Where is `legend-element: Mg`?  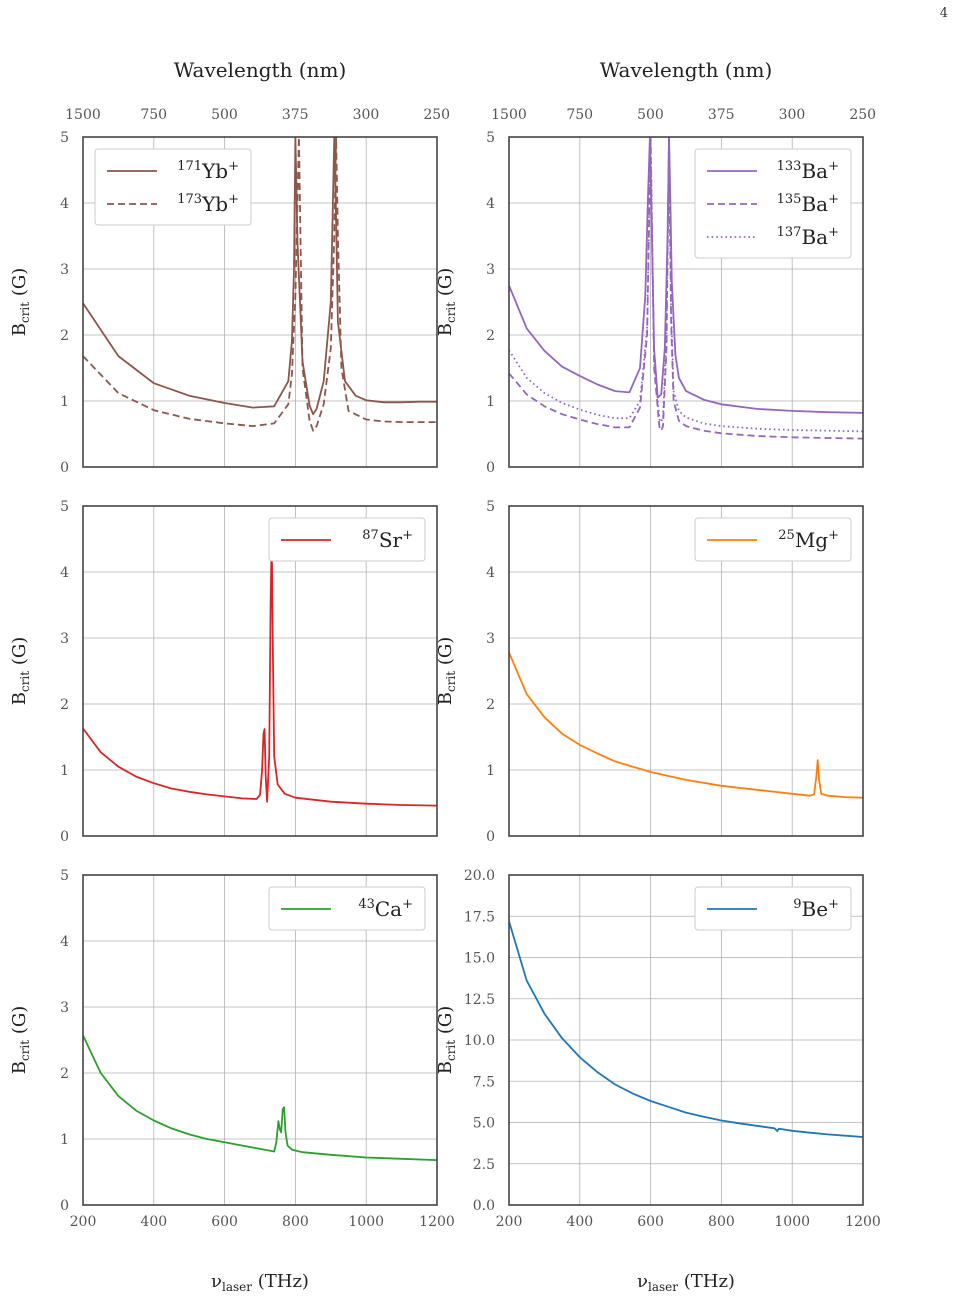
legend-element: Mg is located at coordinates (811, 540).